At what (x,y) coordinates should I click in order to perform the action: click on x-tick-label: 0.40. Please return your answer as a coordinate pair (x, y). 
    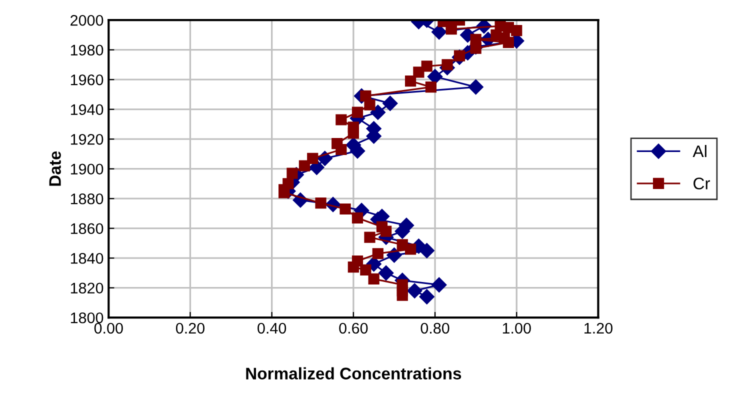
    Looking at the image, I should click on (272, 328).